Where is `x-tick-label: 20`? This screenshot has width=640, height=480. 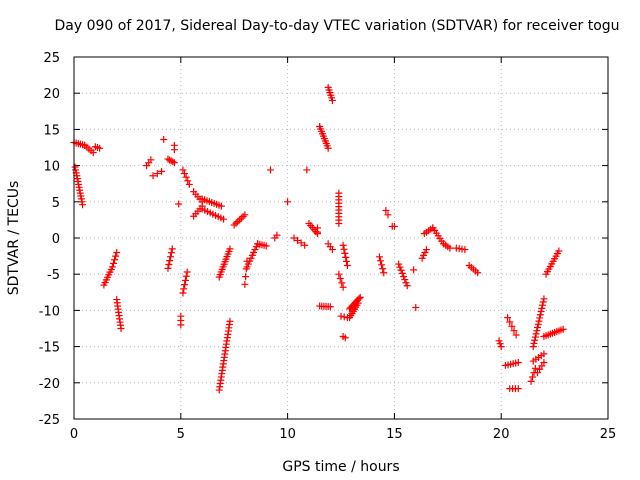
x-tick-label: 20 is located at coordinates (501, 434).